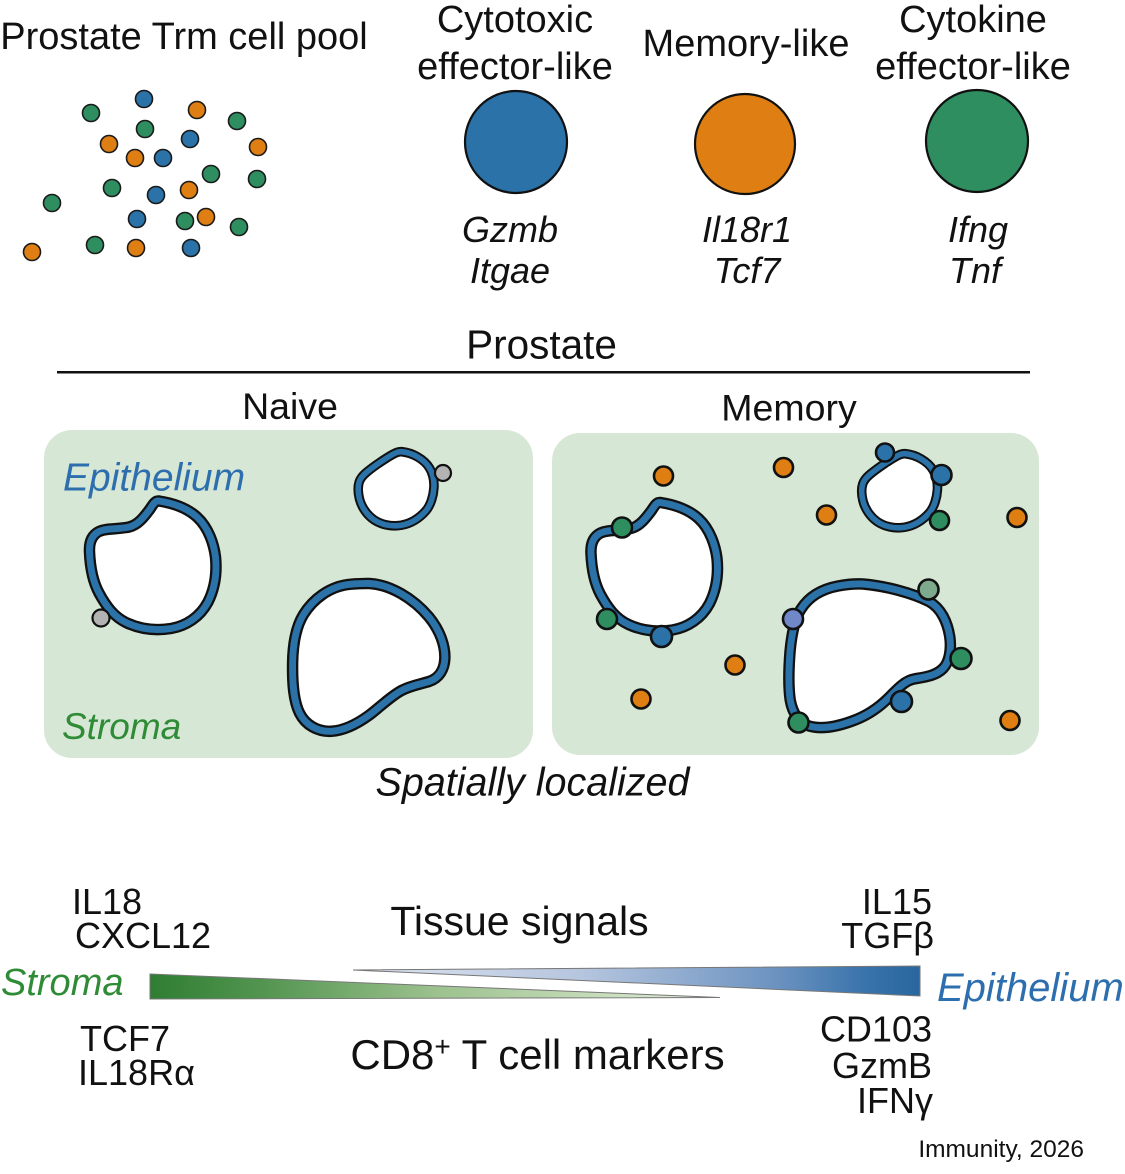 This screenshot has height=1174, width=1125. What do you see at coordinates (541, 345) in the screenshot?
I see `svg-text: Prostate` at bounding box center [541, 345].